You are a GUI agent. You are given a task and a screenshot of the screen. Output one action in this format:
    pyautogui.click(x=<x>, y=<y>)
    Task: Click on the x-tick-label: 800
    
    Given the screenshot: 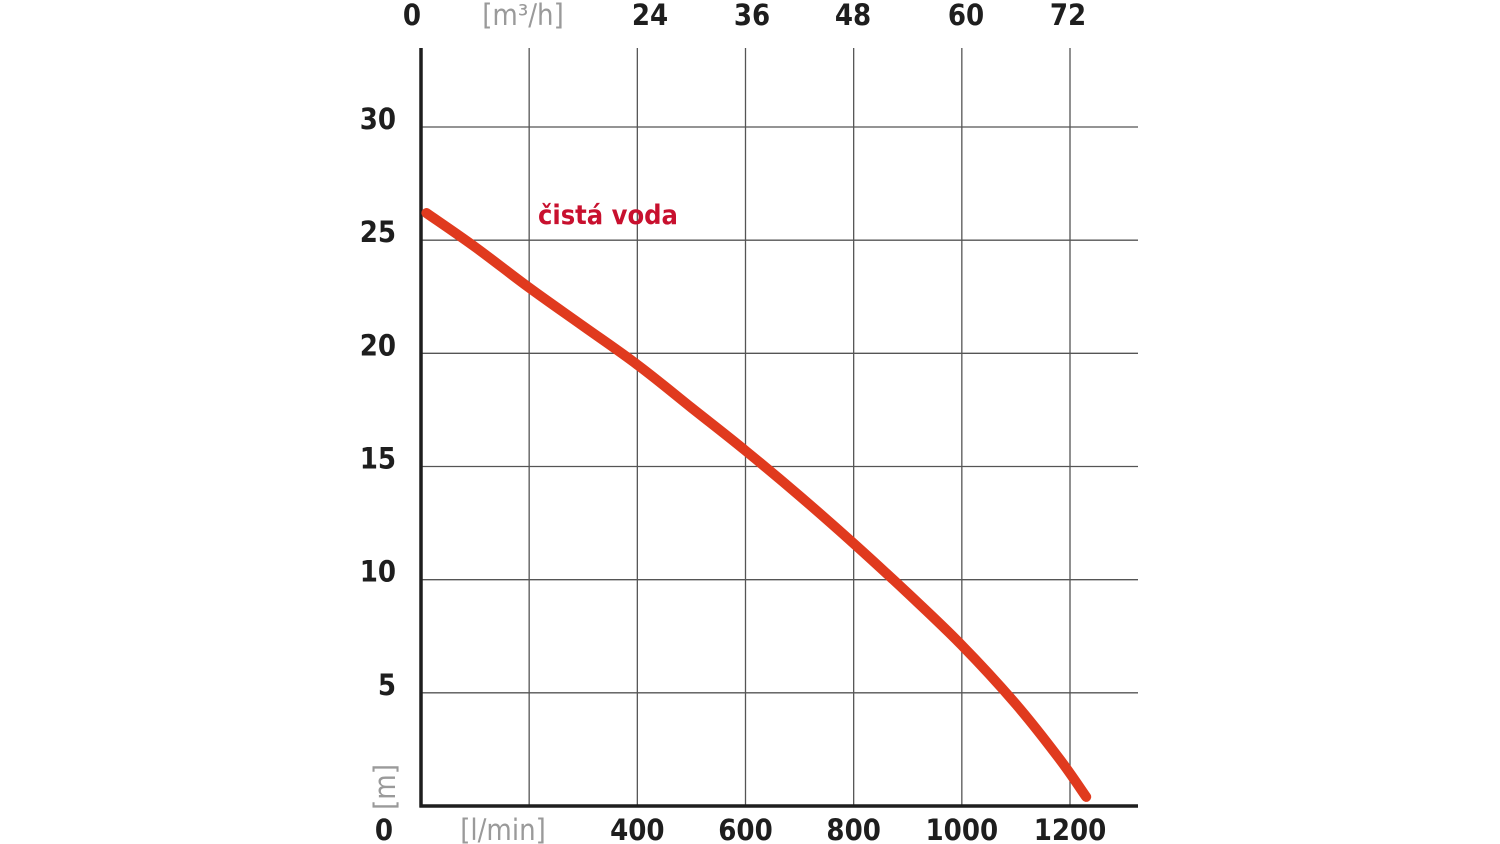 What is the action you would take?
    pyautogui.click(x=853, y=828)
    